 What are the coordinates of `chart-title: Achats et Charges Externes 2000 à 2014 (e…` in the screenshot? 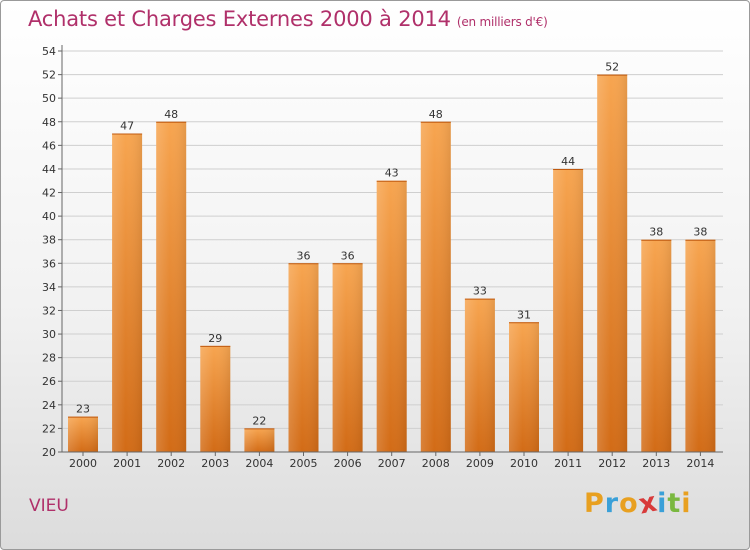 It's located at (288, 19).